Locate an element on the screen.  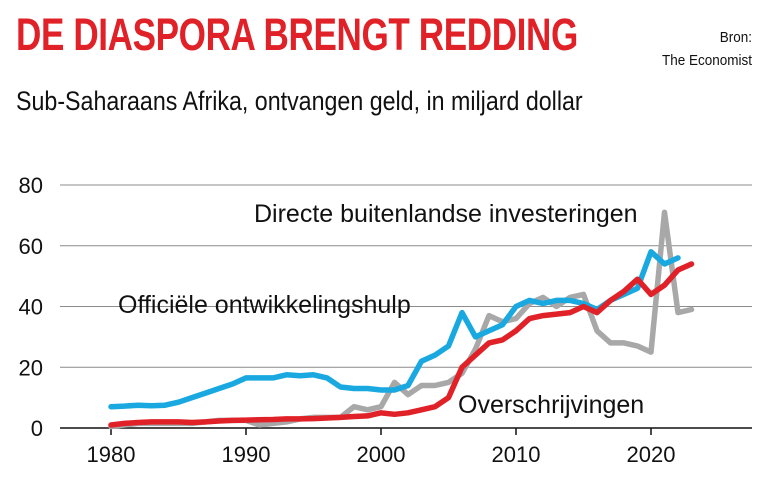
x-tick-labels: 1980 1990 2000 2010 2020 is located at coordinates (381, 454).